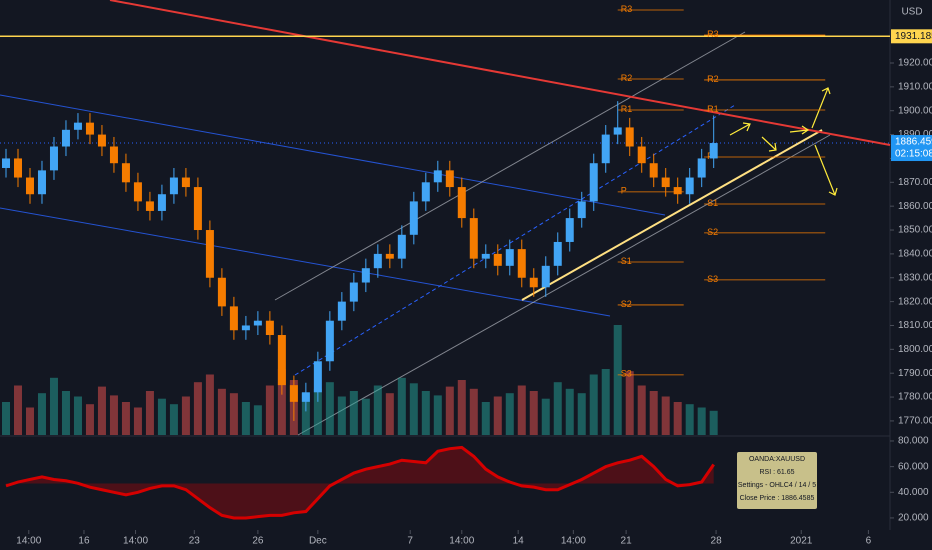 The image size is (932, 550). I want to click on info-text: Close Price : 1886.4585, so click(777, 498).